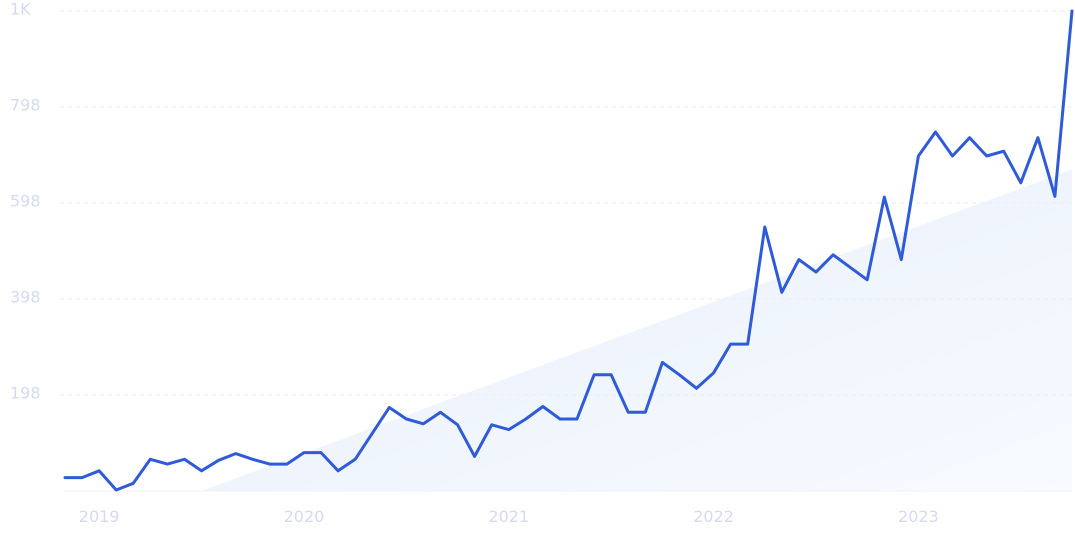 This screenshot has width=1075, height=537. What do you see at coordinates (25, 201) in the screenshot?
I see `y-tick-label: 598` at bounding box center [25, 201].